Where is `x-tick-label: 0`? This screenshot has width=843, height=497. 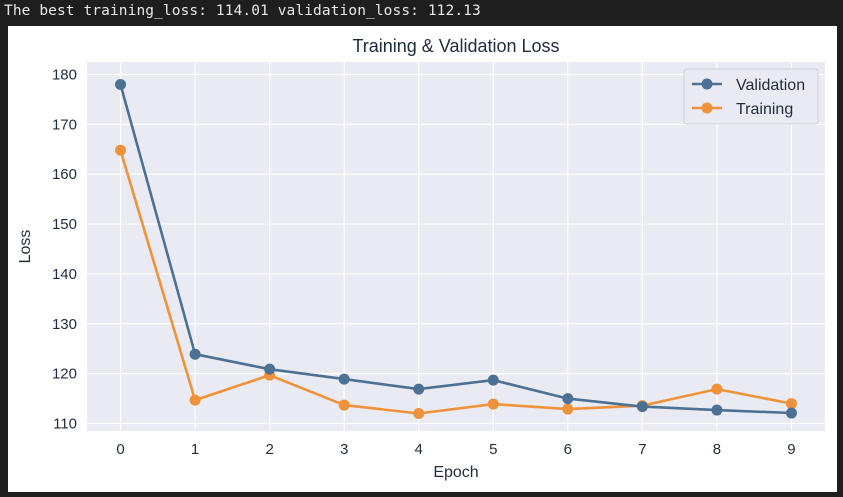
x-tick-label: 0 is located at coordinates (120, 449).